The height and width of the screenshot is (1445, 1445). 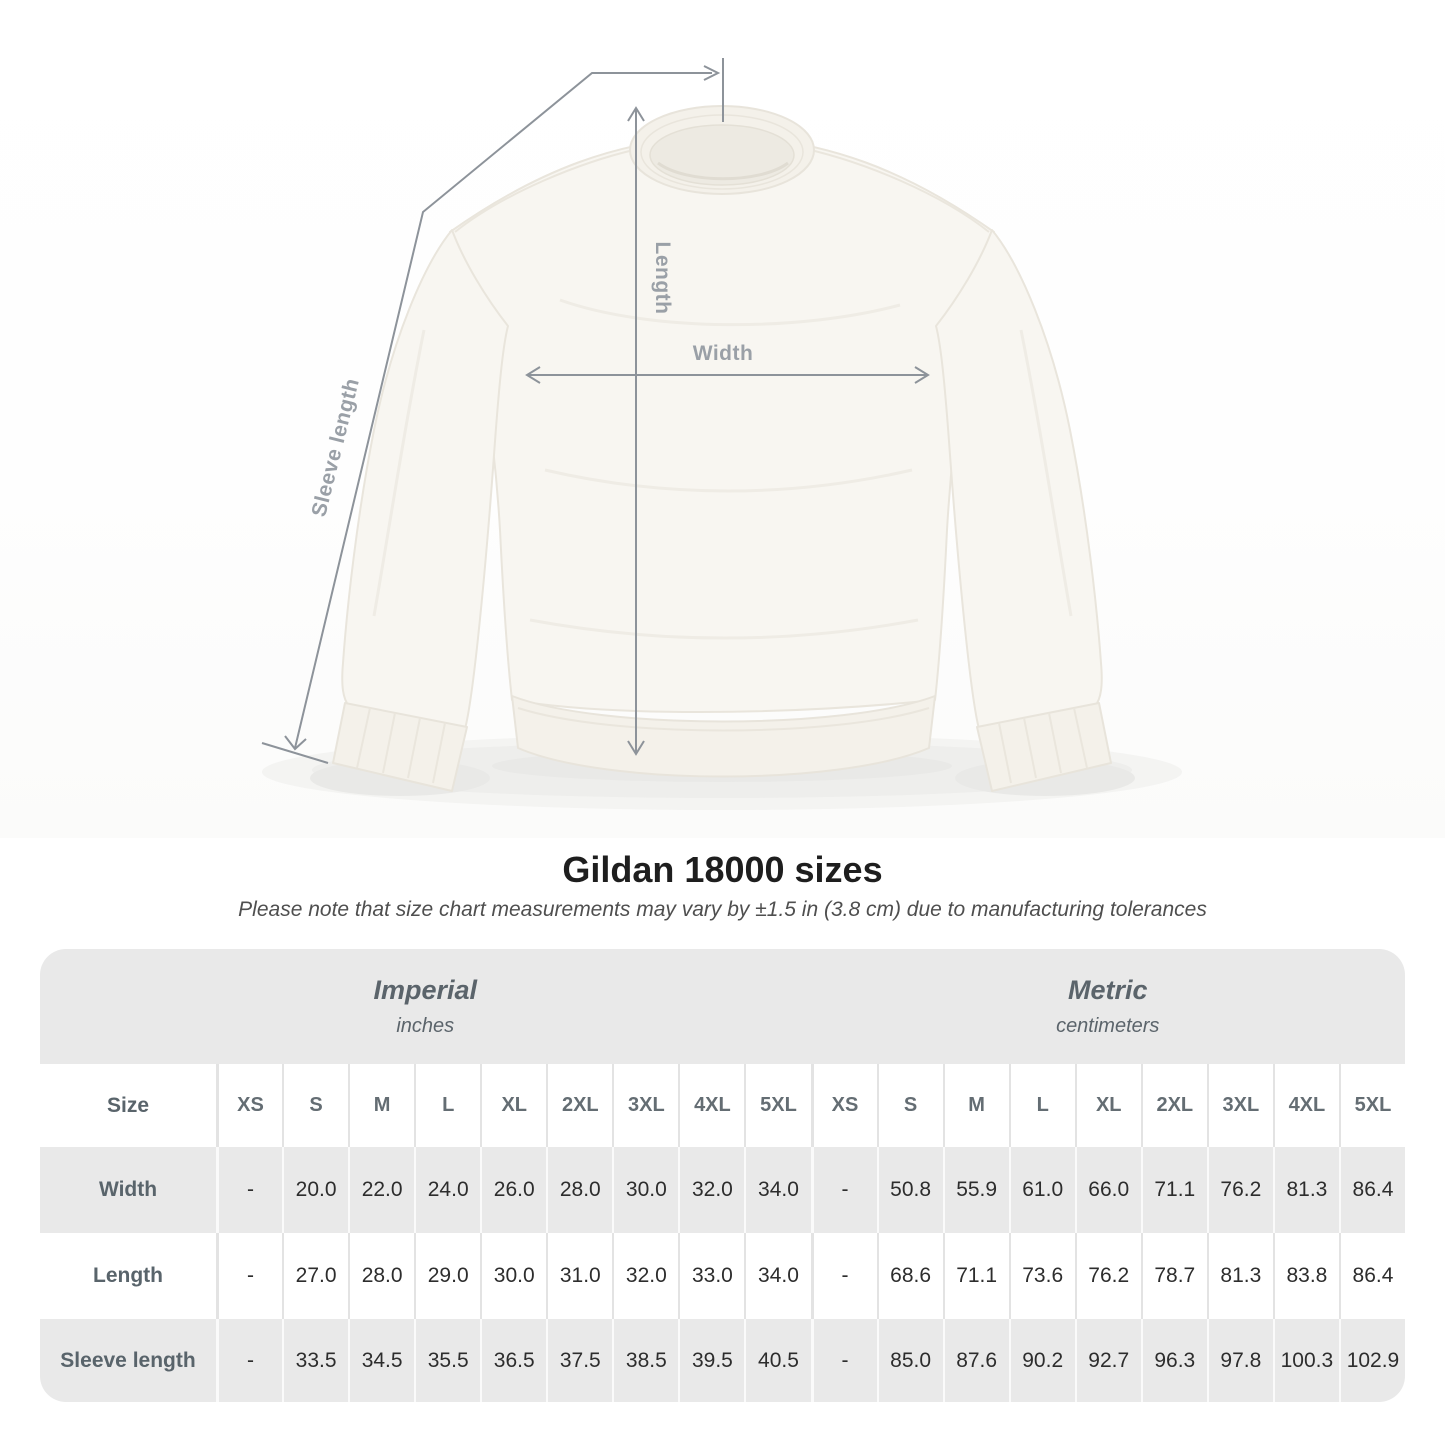 What do you see at coordinates (636, 114) in the screenshot?
I see `arrowhead-up-icon` at bounding box center [636, 114].